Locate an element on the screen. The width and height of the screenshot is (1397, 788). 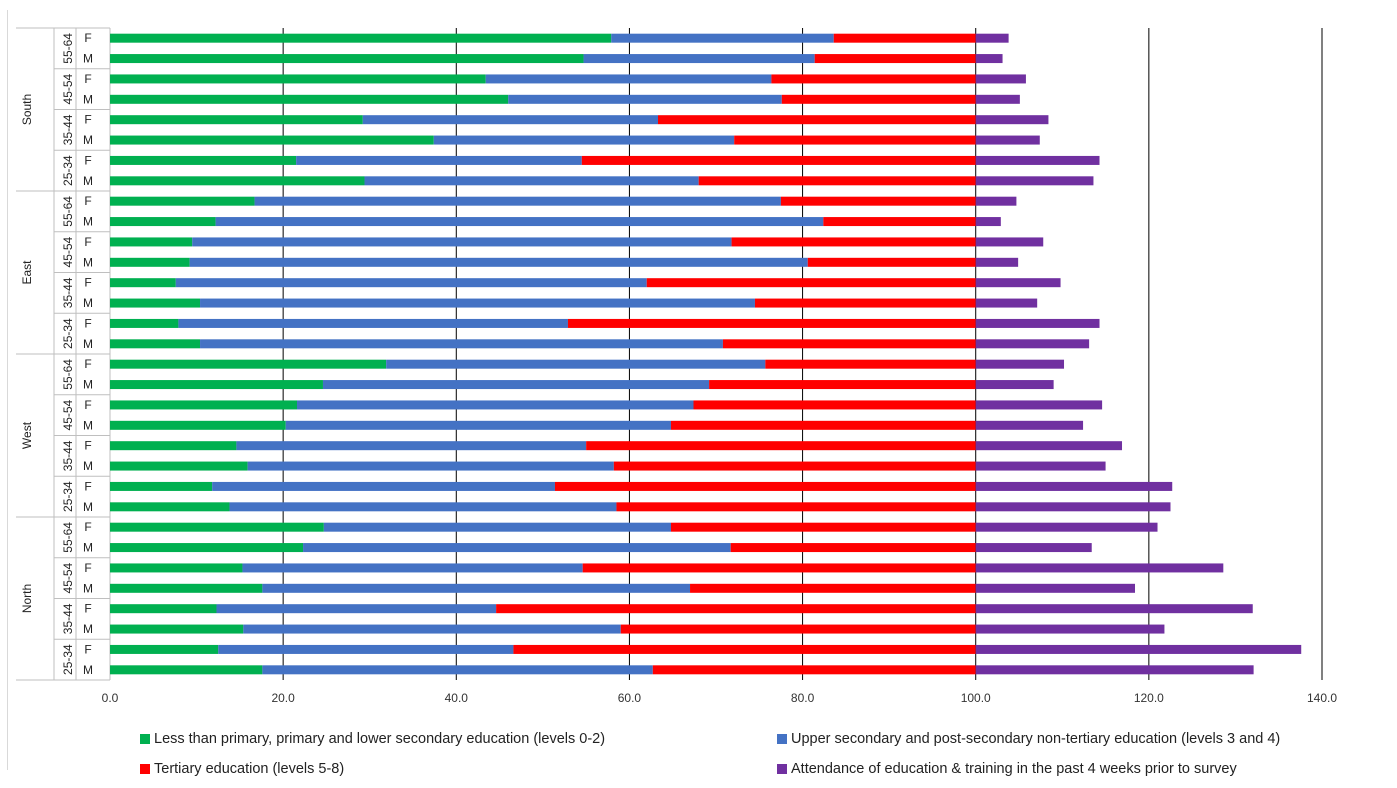
x-axis-ticks: 0.0 20.0 40.0 60.0 80.0 100.0 120.0 140.0 is located at coordinates (720, 698).